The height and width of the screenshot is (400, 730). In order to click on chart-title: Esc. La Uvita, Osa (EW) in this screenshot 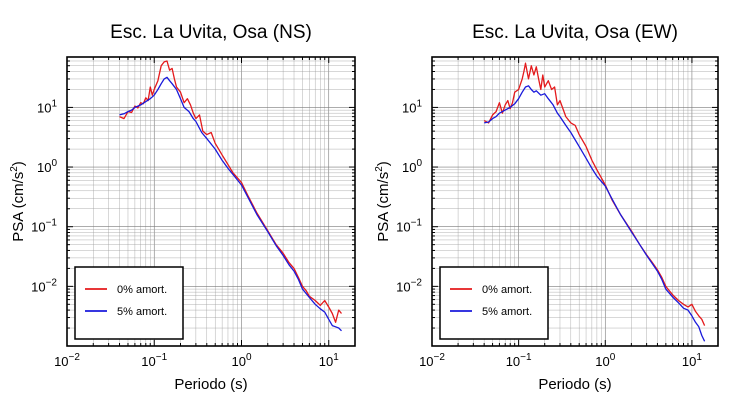, I will do `click(575, 32)`.